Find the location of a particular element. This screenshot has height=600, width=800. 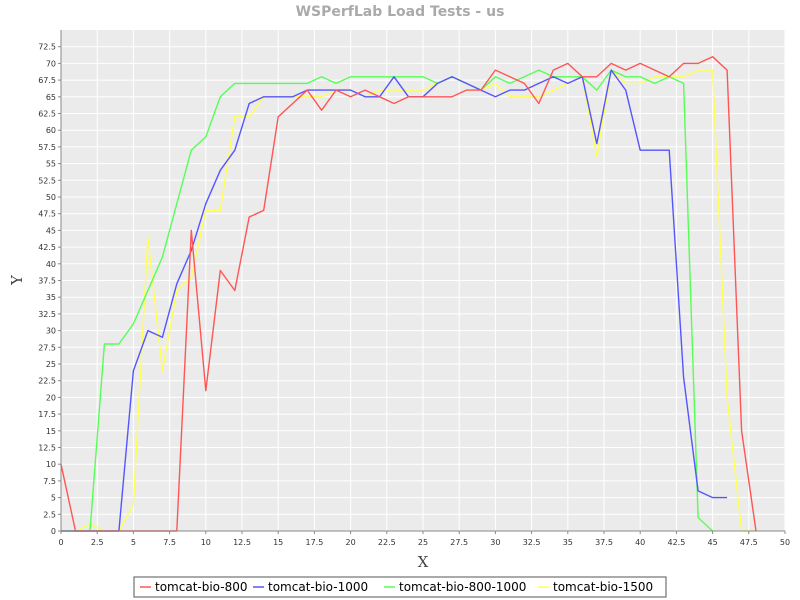

y-tick-label: 50 is located at coordinates (51, 197).